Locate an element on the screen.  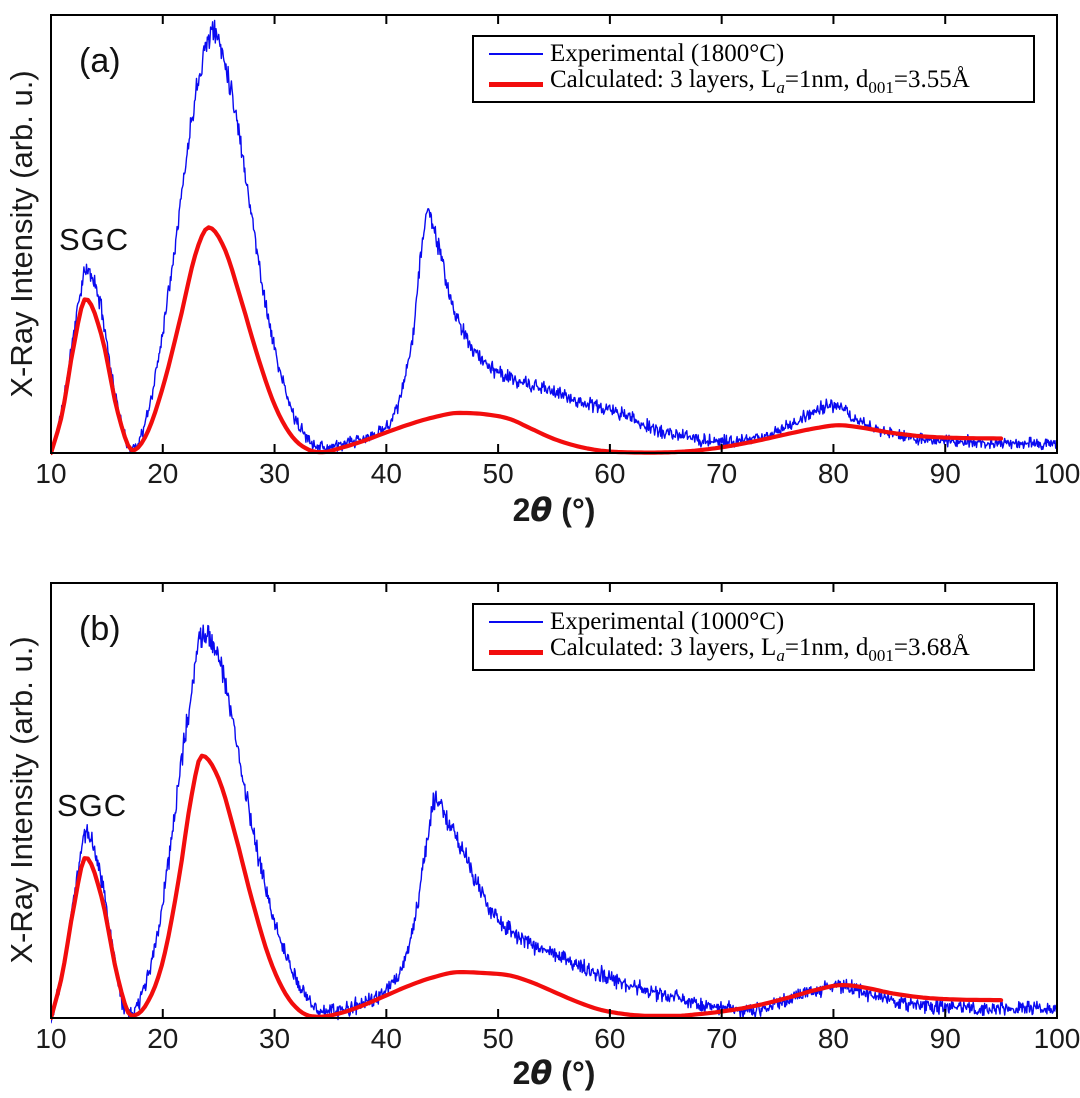
x-axis-label-b: 2θ (°) is located at coordinates (554, 1073).